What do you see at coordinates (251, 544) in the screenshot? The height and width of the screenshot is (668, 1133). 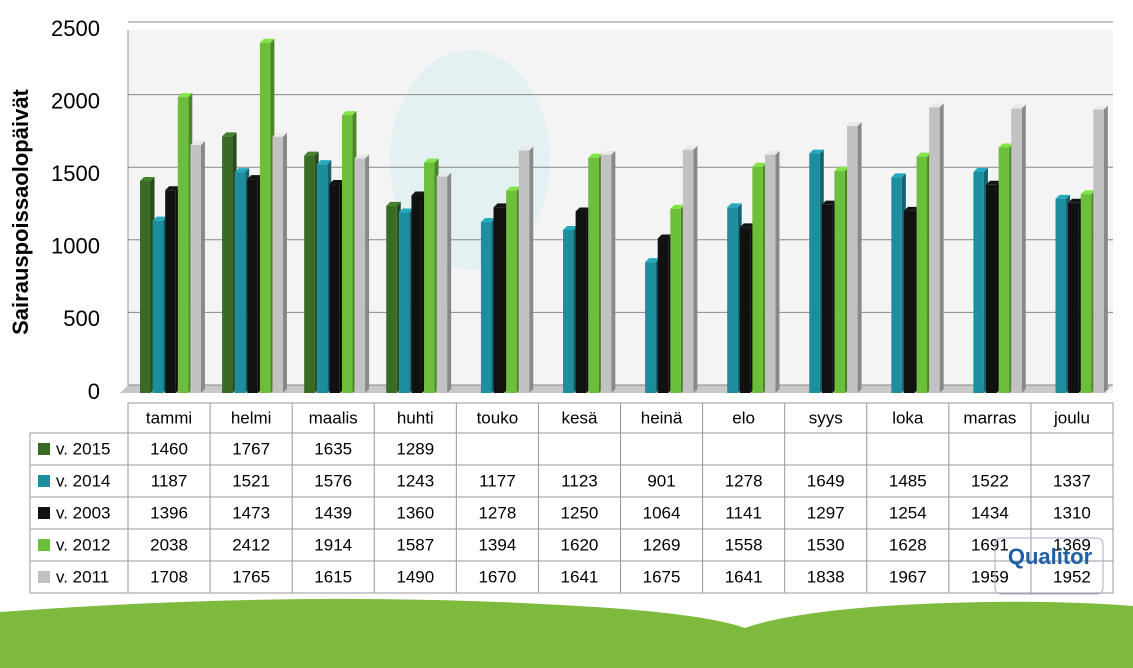 I see `table-value: 2412` at bounding box center [251, 544].